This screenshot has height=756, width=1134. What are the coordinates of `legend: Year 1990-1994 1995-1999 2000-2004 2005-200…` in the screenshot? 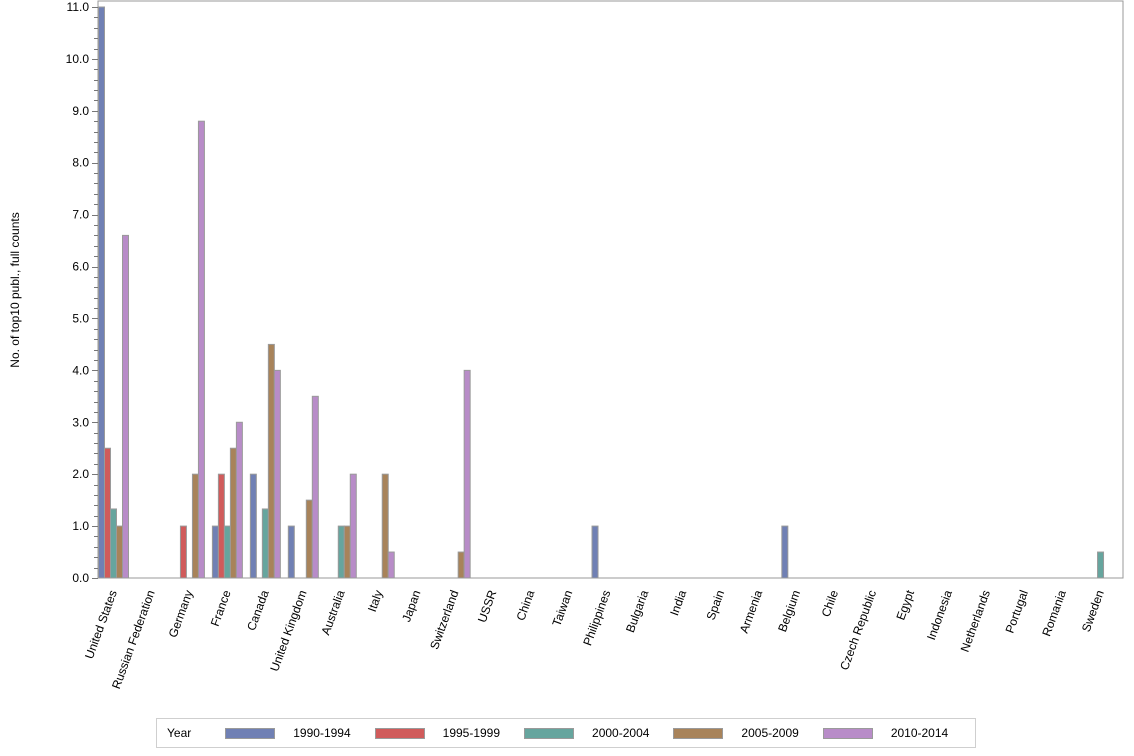 It's located at (566, 733).